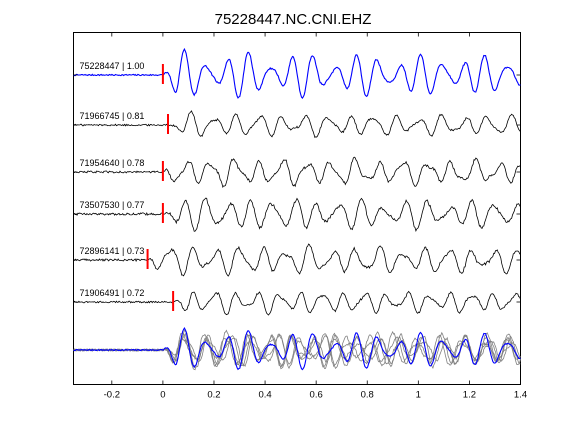 The image size is (576, 432). I want to click on pick-marker-group, so click(160, 187).